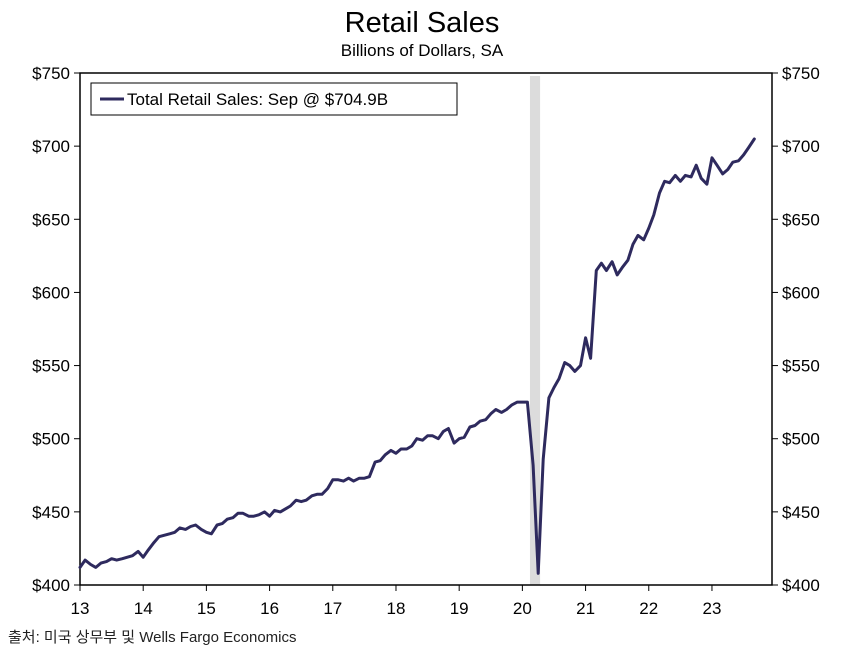 The width and height of the screenshot is (843, 647). I want to click on y-tick-label-left: $750, so click(51, 73).